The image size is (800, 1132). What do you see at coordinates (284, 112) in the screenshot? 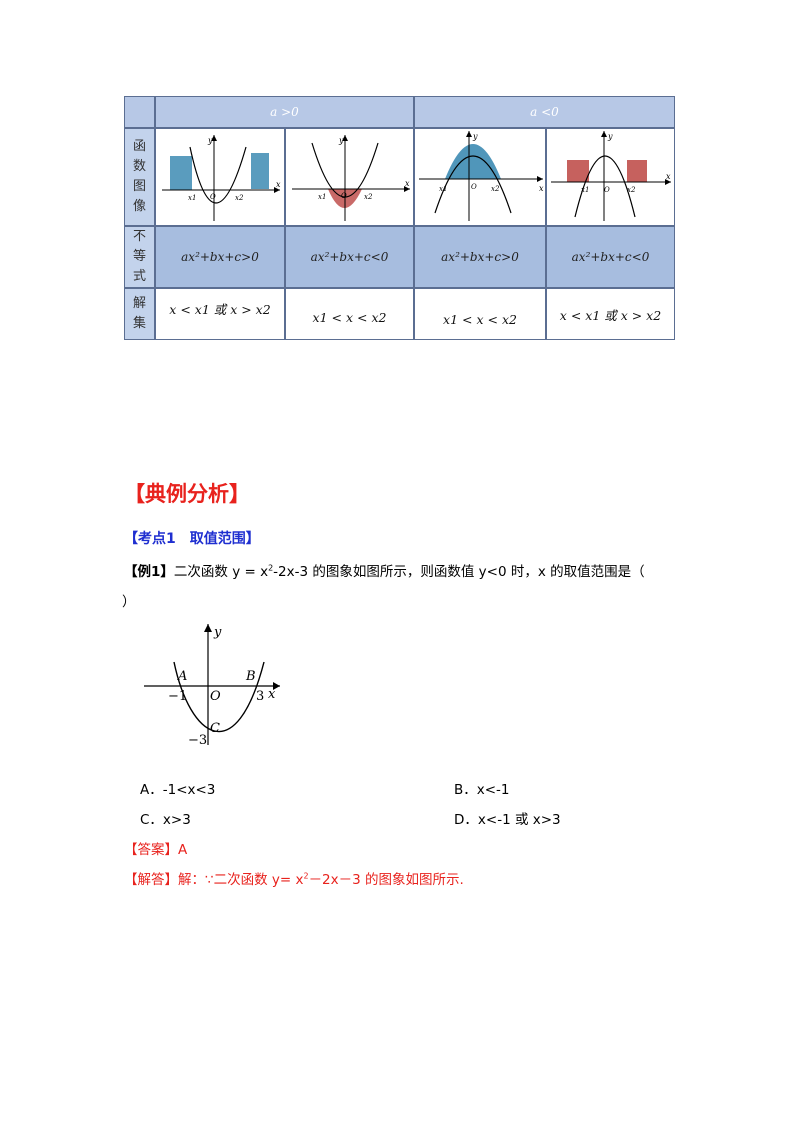
I see `header-a-positive: a >0` at bounding box center [284, 112].